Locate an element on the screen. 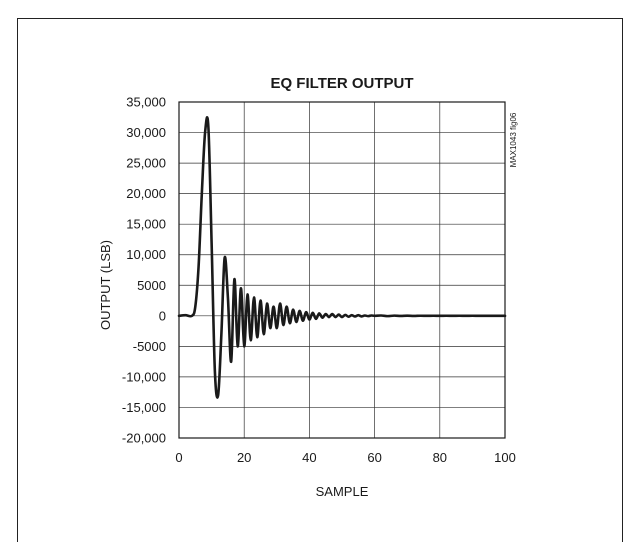  x-tick-label: 60 is located at coordinates (374, 457).